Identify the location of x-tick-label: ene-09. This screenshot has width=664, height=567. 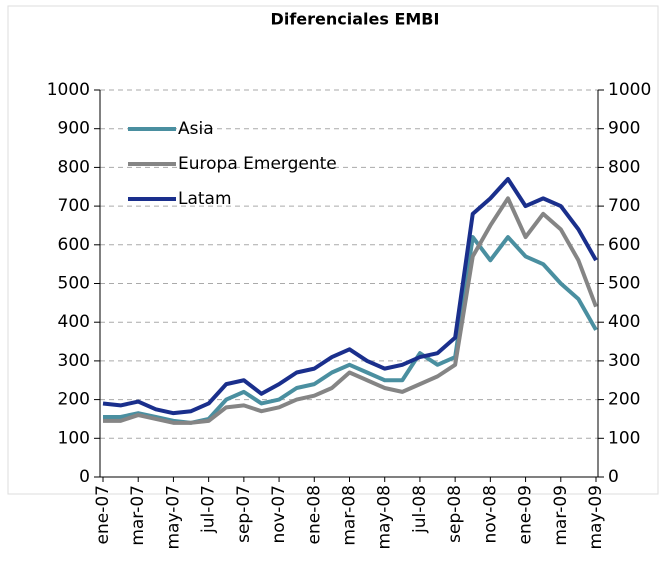
(526, 514).